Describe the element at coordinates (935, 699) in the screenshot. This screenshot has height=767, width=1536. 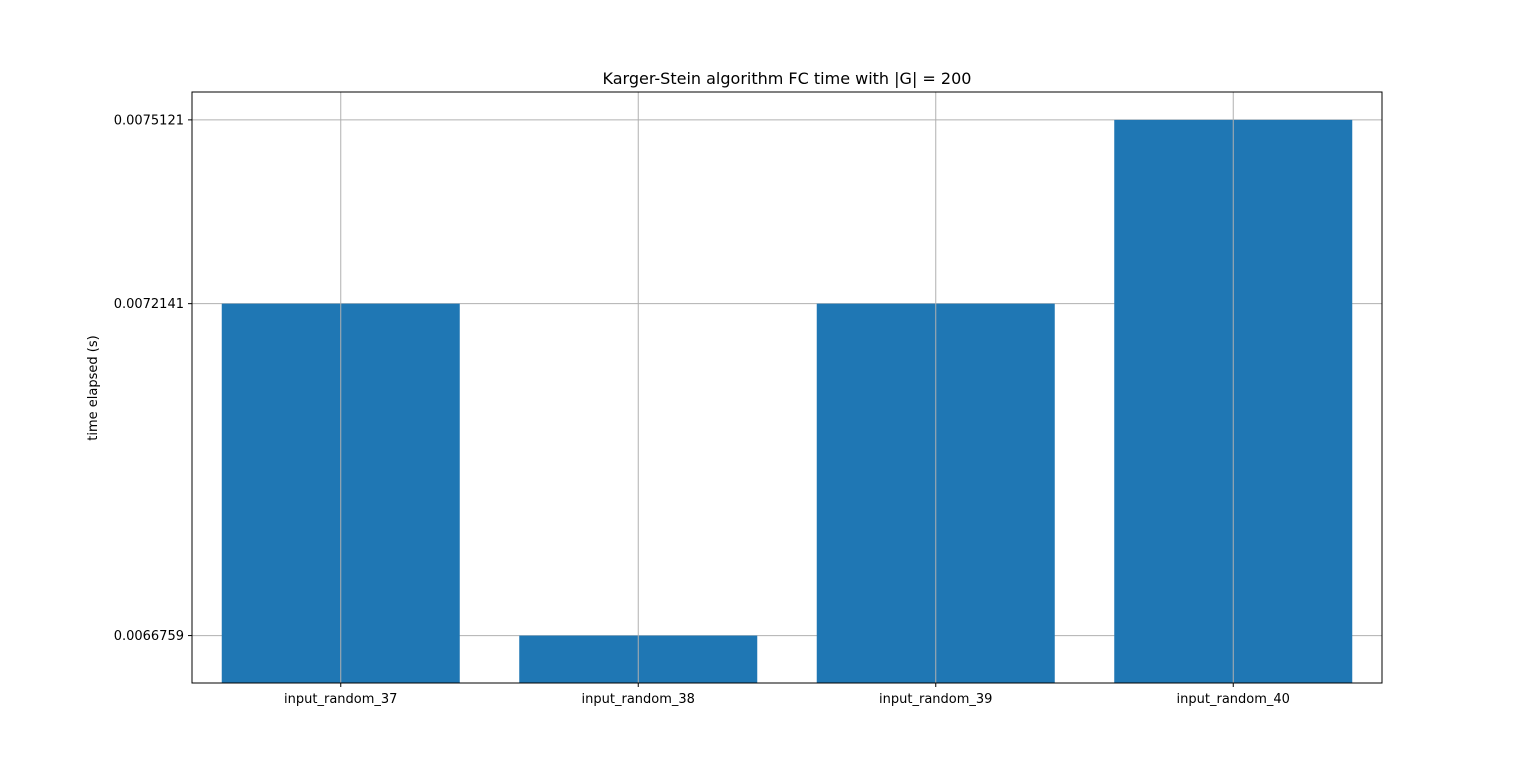
I see `x-tick-label: input_random_39` at that location.